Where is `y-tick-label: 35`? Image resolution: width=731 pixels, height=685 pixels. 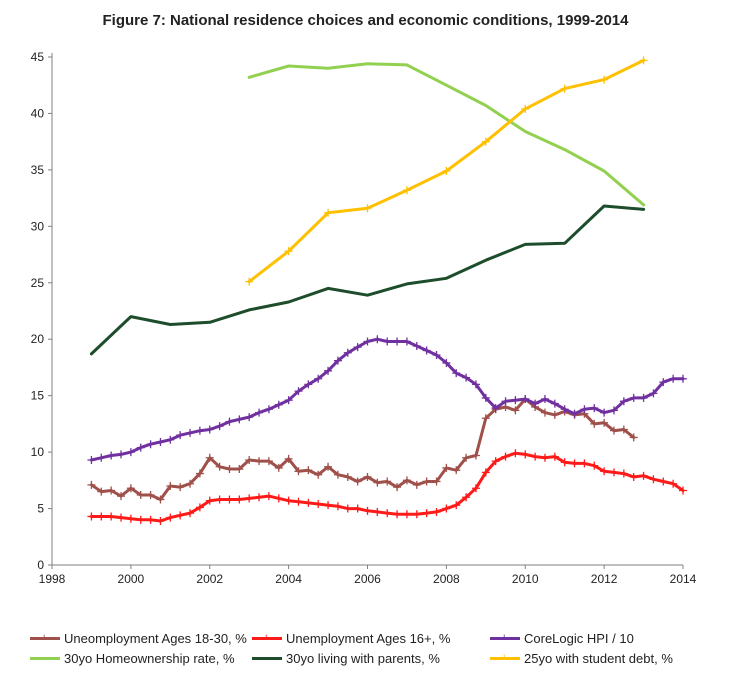 y-tick-label: 35 is located at coordinates (38, 170).